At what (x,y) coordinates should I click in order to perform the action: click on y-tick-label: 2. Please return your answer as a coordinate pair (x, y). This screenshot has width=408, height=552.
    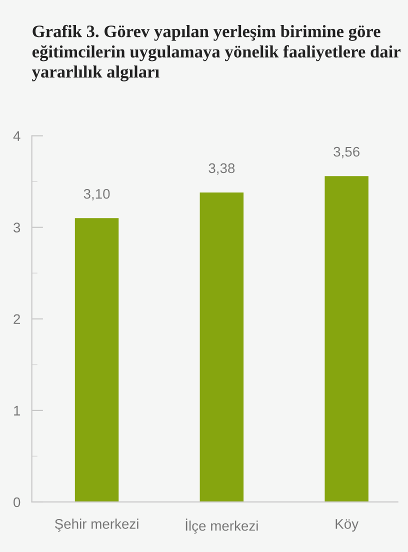
    Looking at the image, I should click on (17, 319).